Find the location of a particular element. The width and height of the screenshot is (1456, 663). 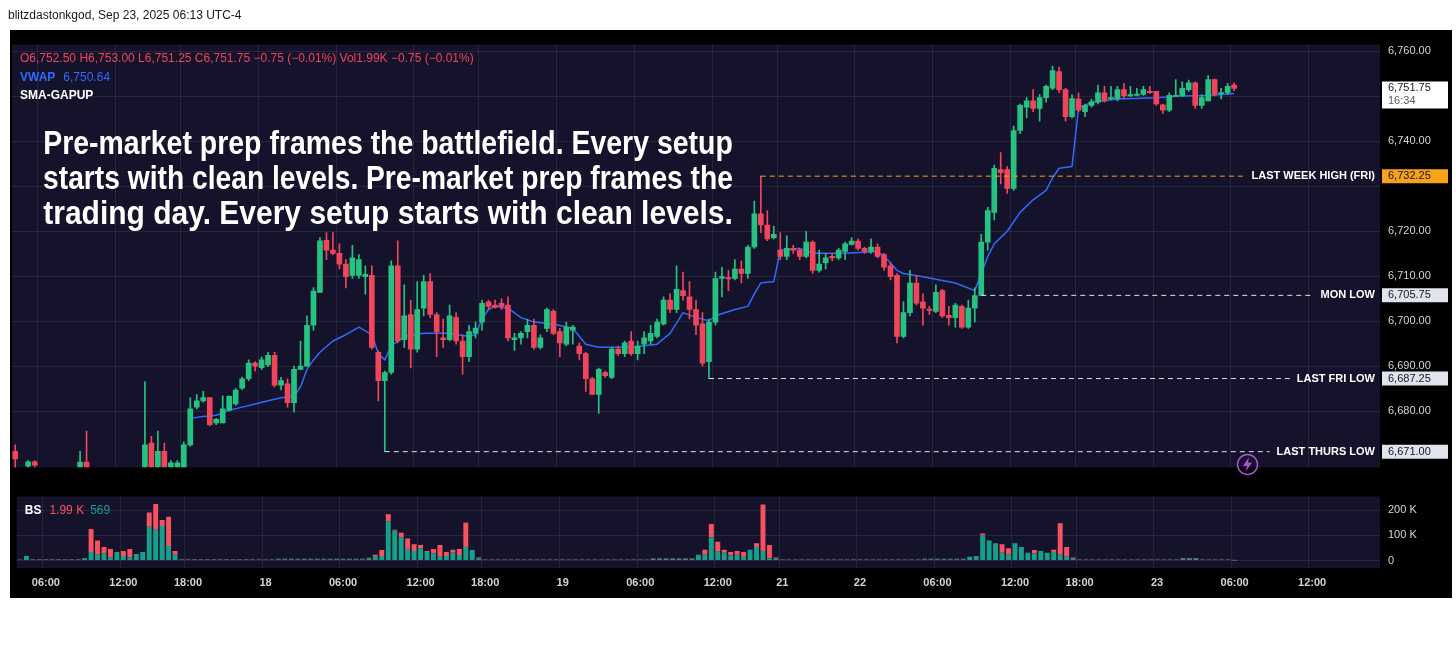

ref-line-label: LAST FRI LOW is located at coordinates (1336, 377).